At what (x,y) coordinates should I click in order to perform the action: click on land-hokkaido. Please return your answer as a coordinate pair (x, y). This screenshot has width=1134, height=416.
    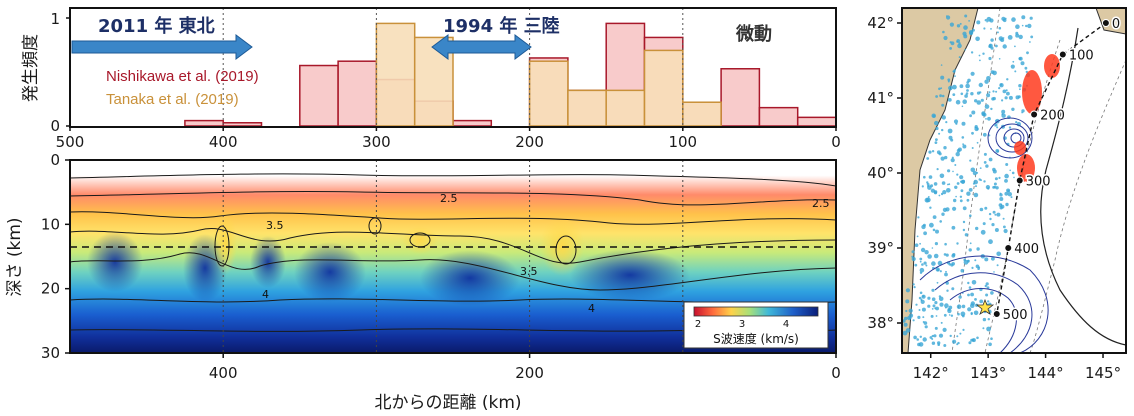
    Looking at the image, I should click on (1110, 21).